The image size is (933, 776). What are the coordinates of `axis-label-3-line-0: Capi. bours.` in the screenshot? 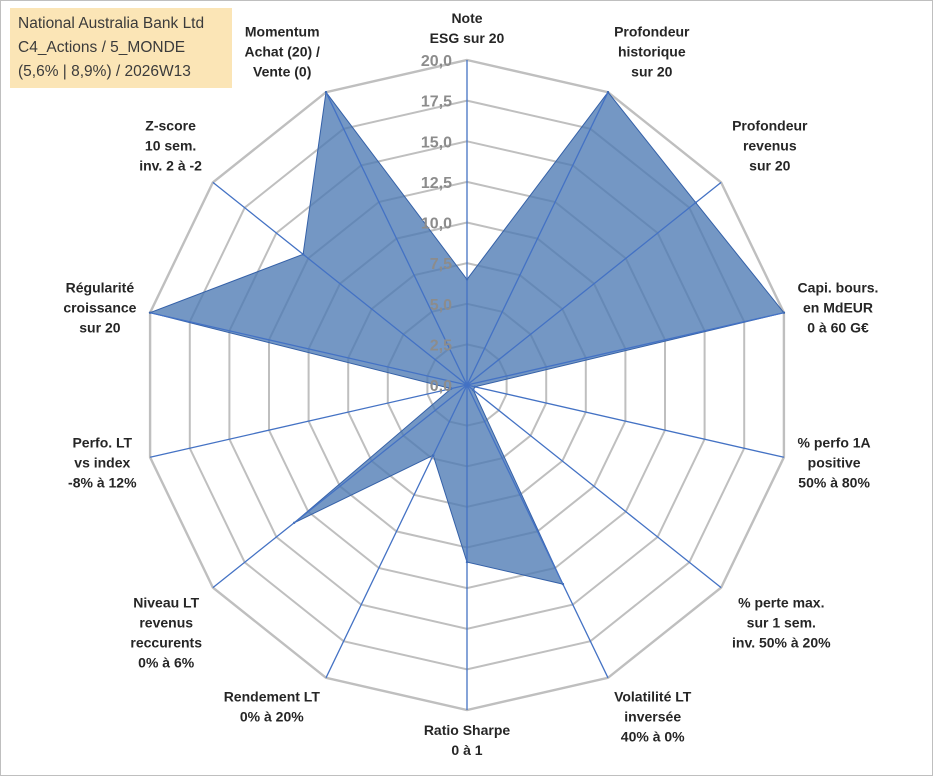 It's located at (838, 288).